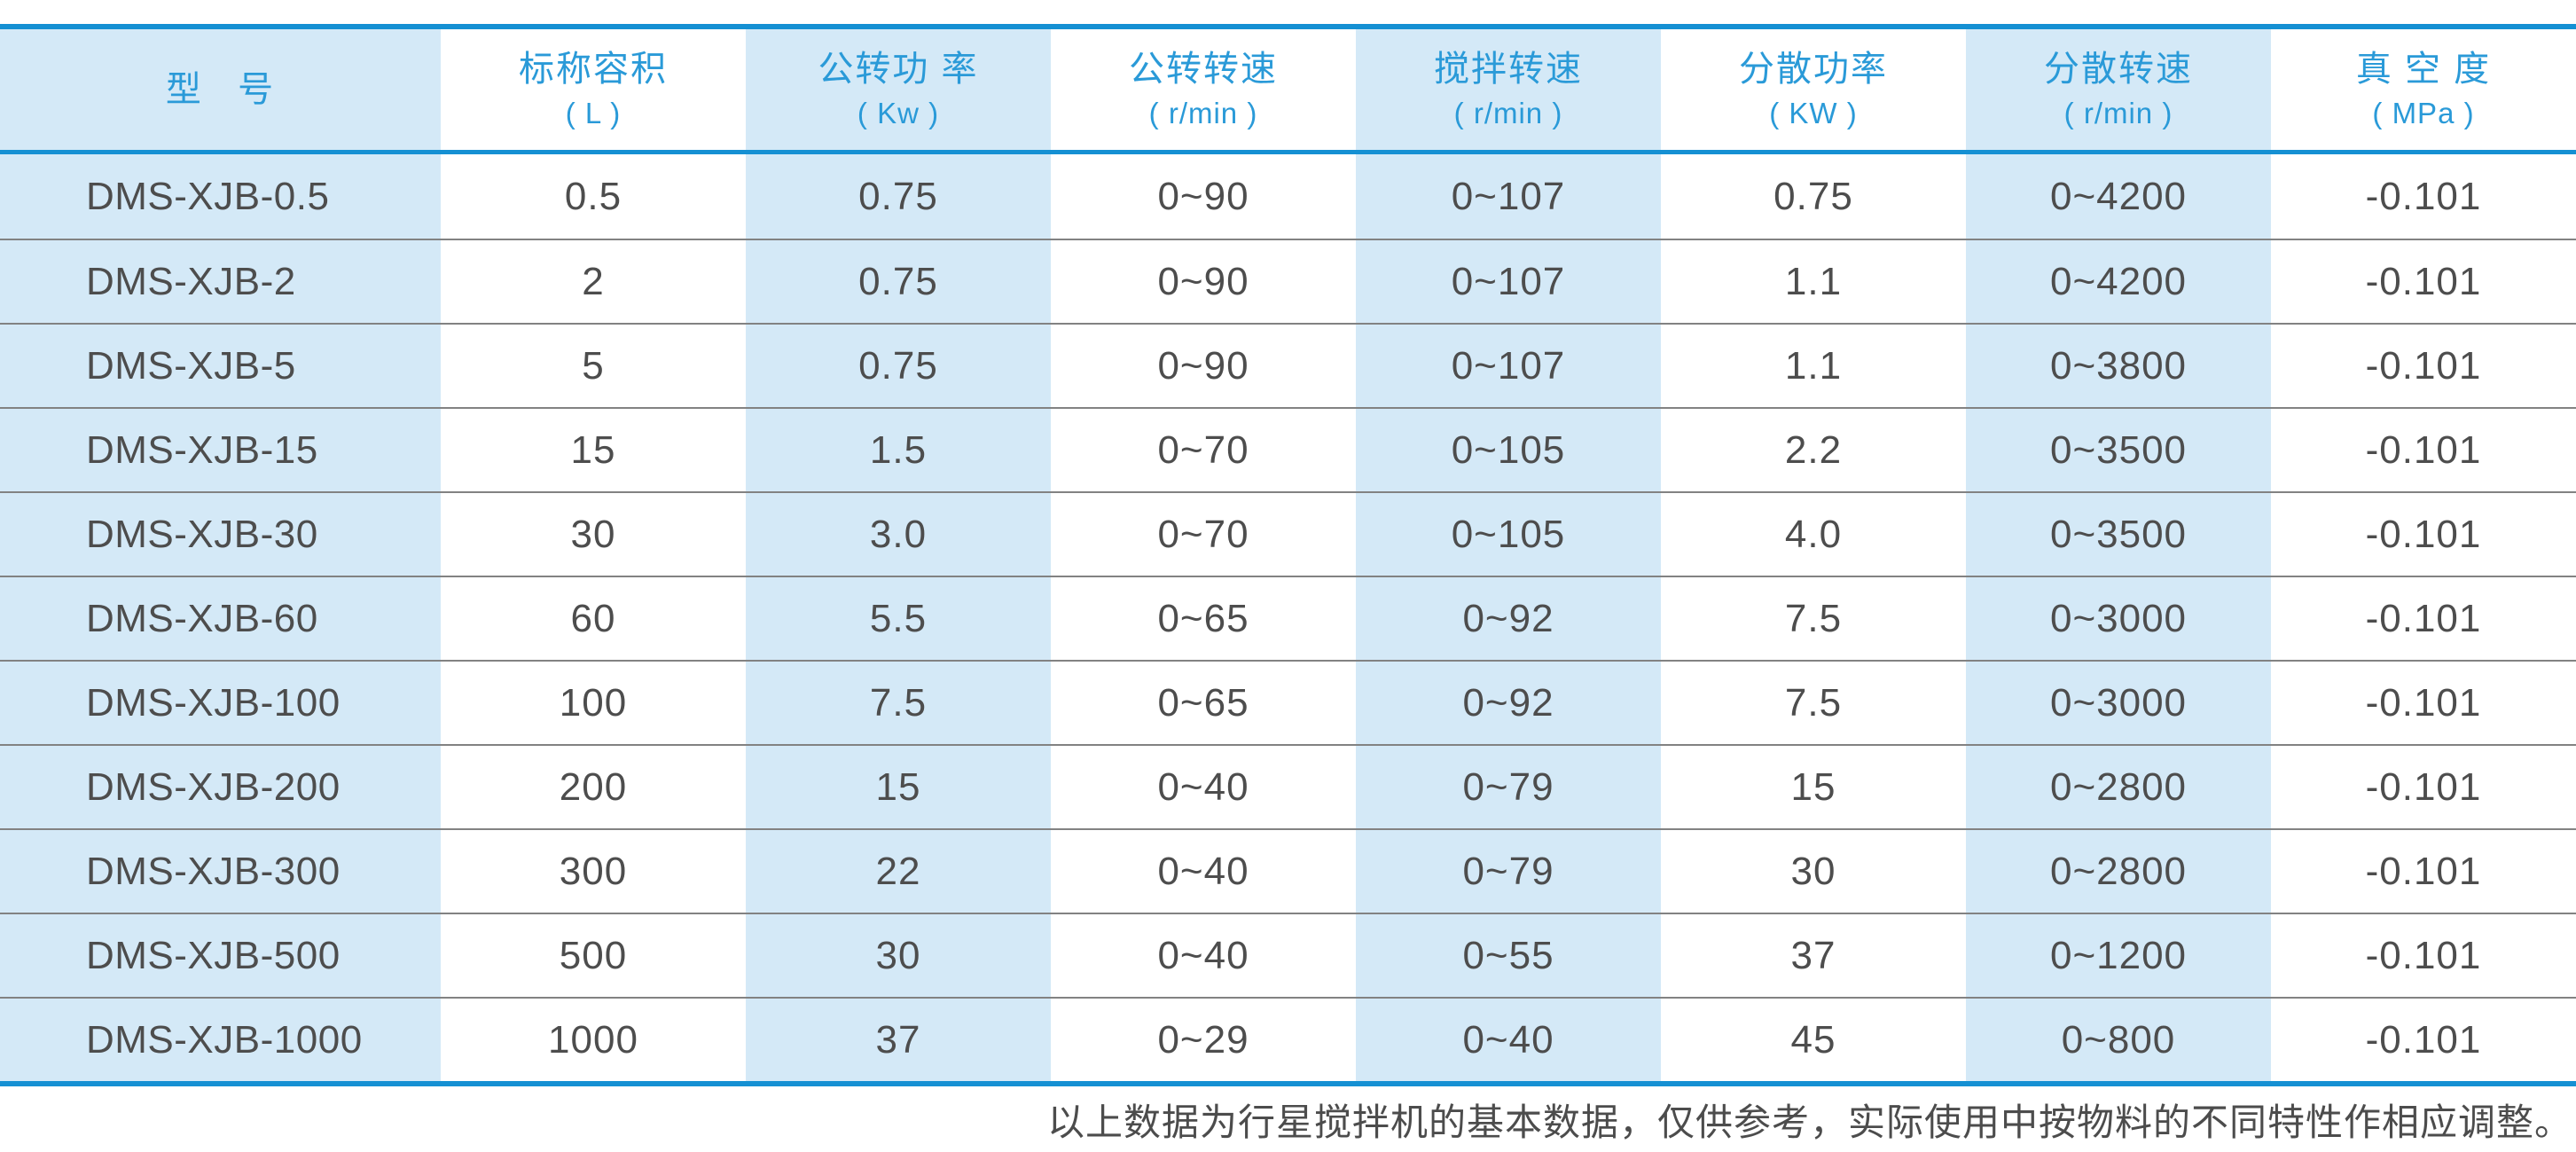 The height and width of the screenshot is (1152, 2576). What do you see at coordinates (593, 871) in the screenshot?
I see `cell-capacity: 300` at bounding box center [593, 871].